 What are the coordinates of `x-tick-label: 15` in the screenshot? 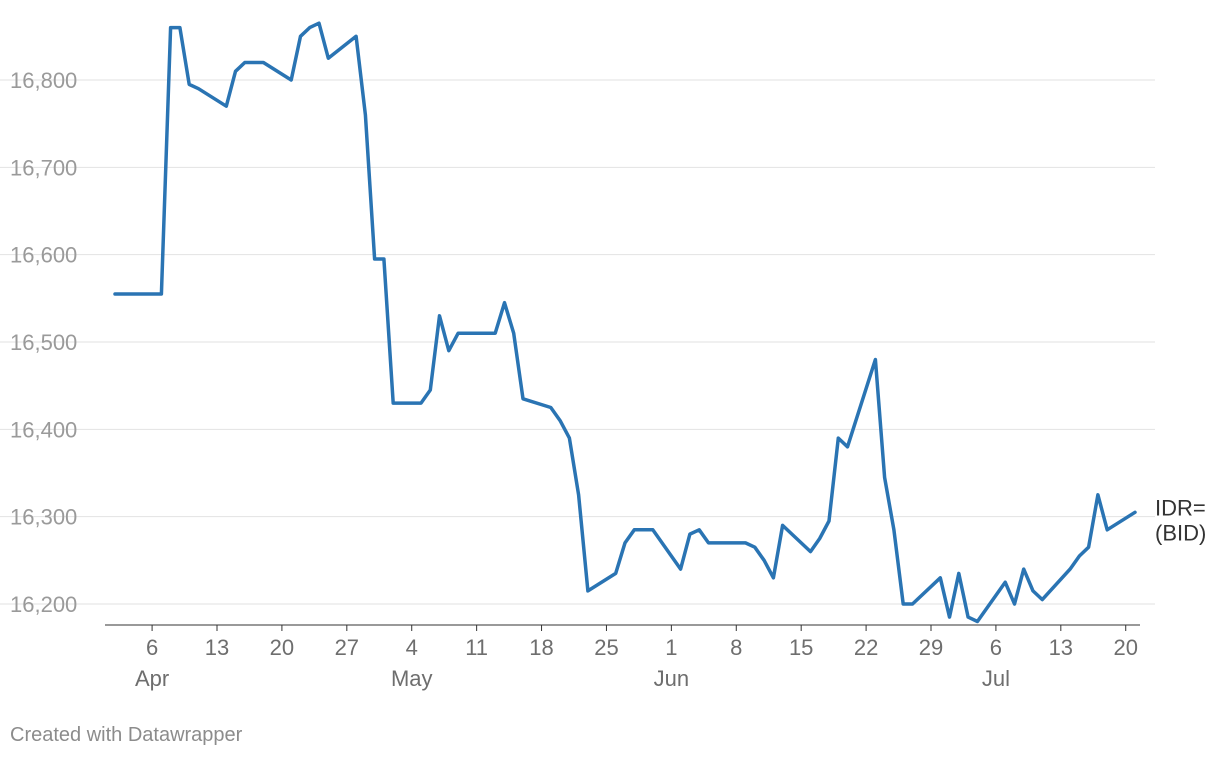 It's located at (801, 647).